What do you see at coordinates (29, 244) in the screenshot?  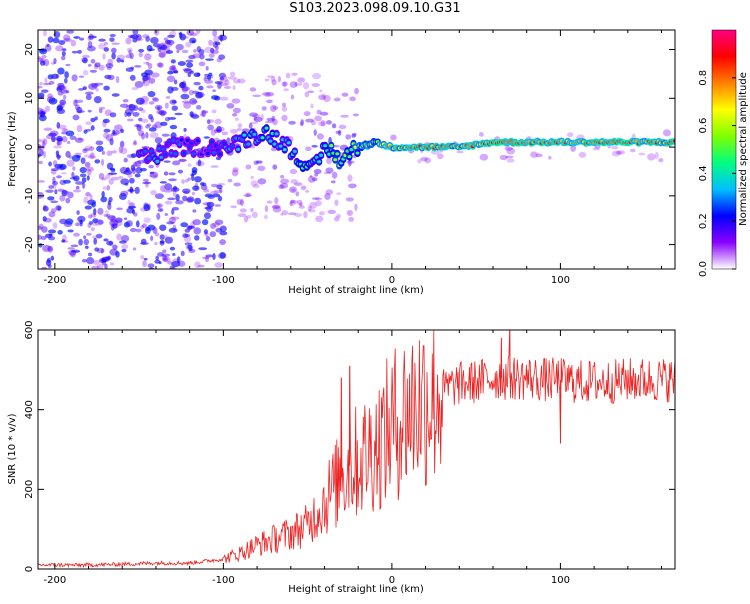 I see `spectrogram-y-tick-label: -20` at bounding box center [29, 244].